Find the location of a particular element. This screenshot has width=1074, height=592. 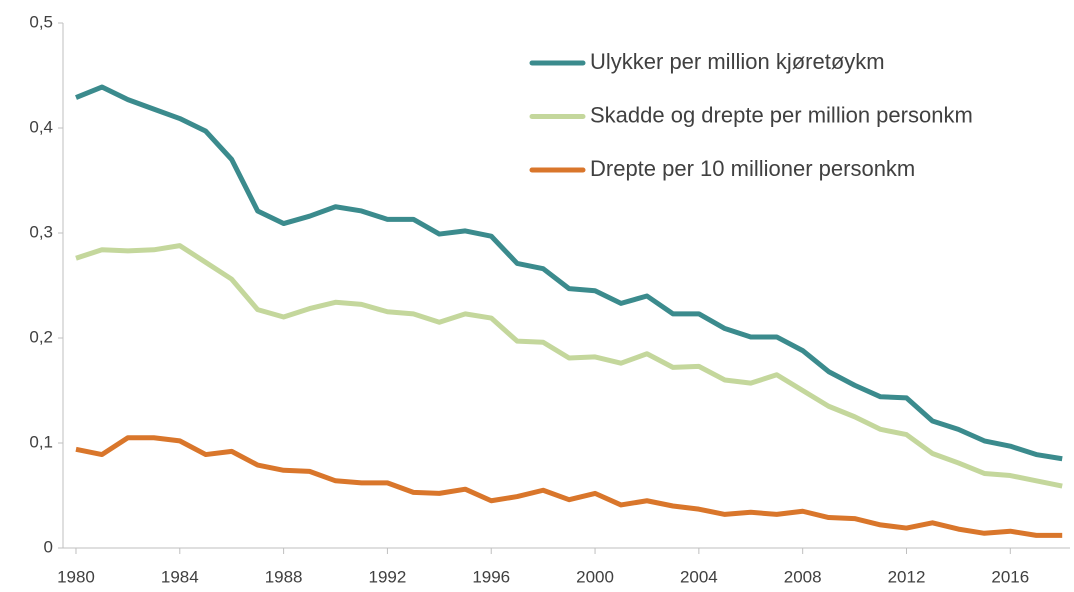

y-tick-label: 0,1 is located at coordinates (41, 441).